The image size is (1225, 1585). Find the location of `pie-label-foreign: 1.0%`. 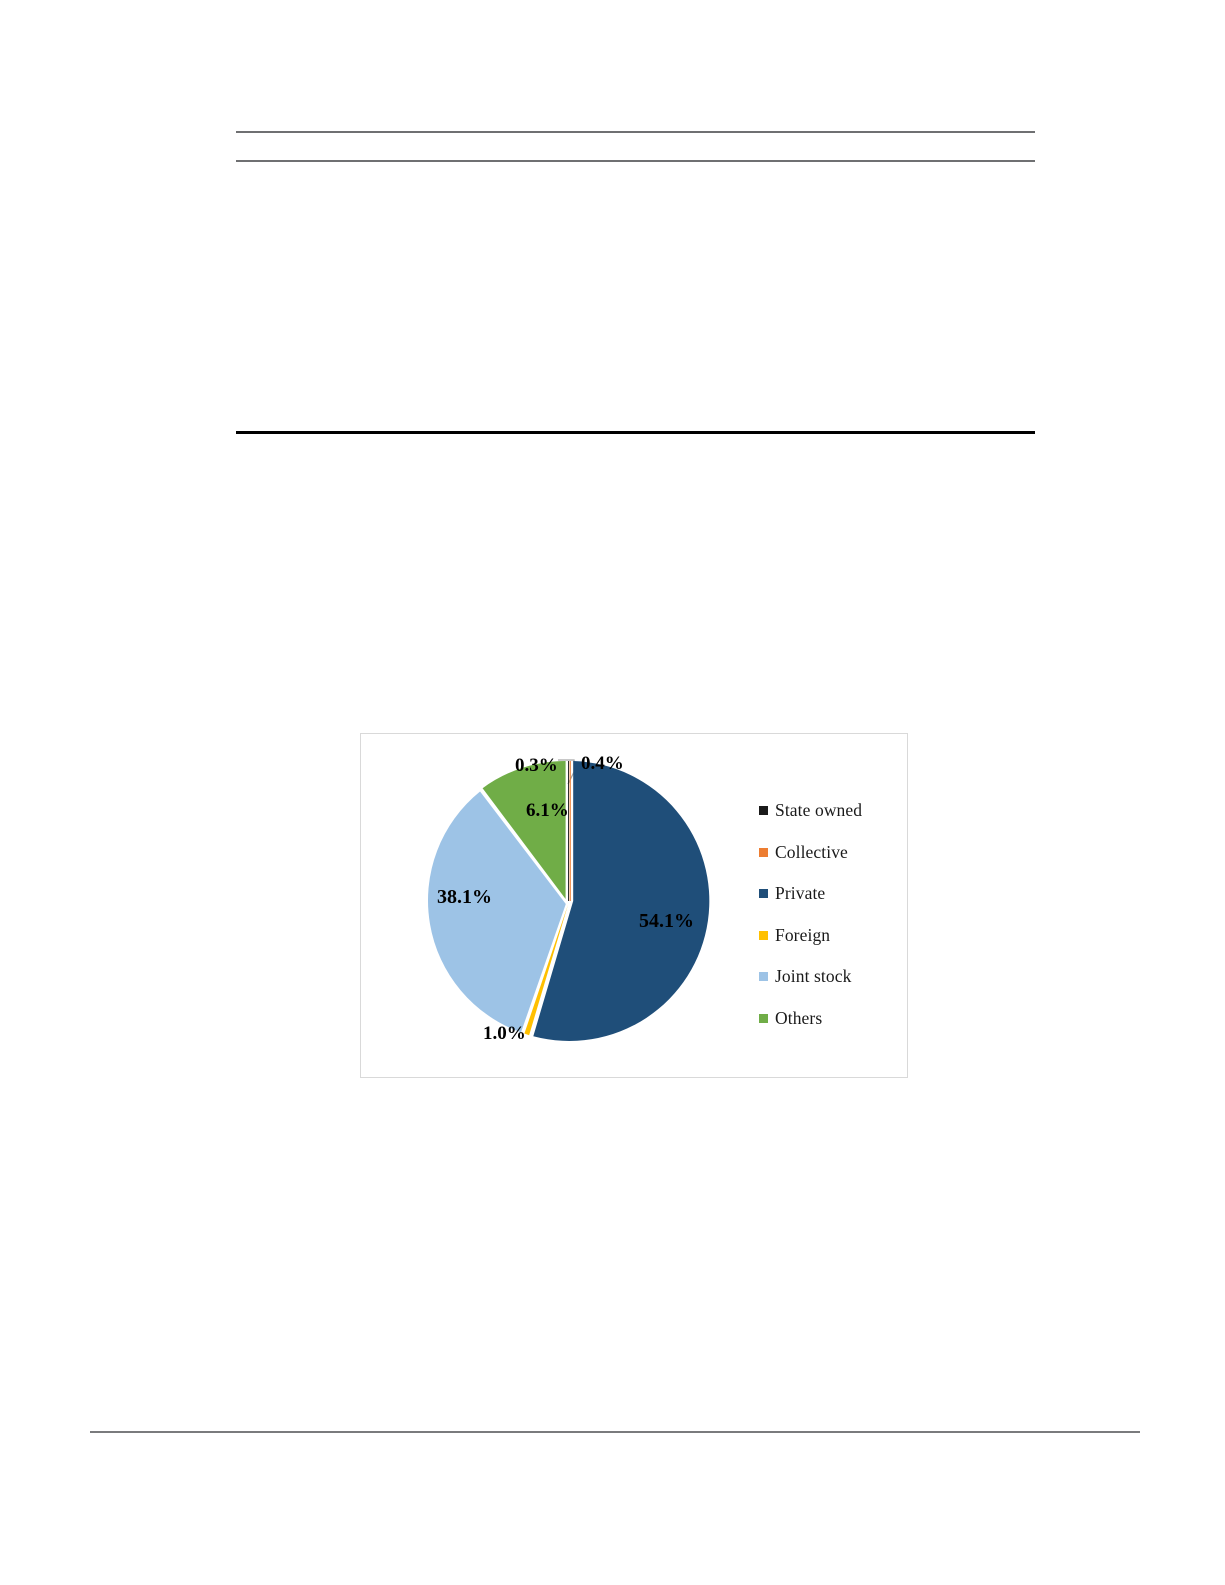

pie-label-foreign: 1.0% is located at coordinates (504, 1033).